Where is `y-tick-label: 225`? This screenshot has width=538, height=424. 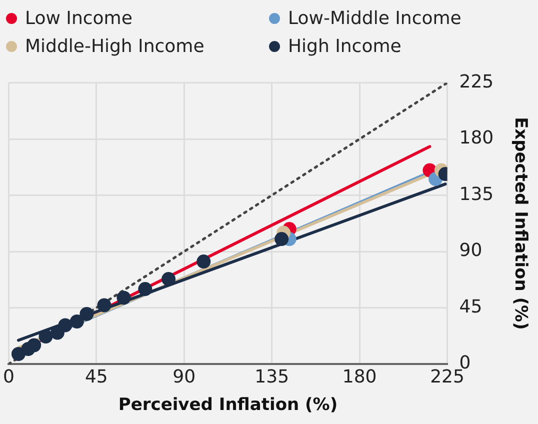 y-tick-label: 225 is located at coordinates (476, 81).